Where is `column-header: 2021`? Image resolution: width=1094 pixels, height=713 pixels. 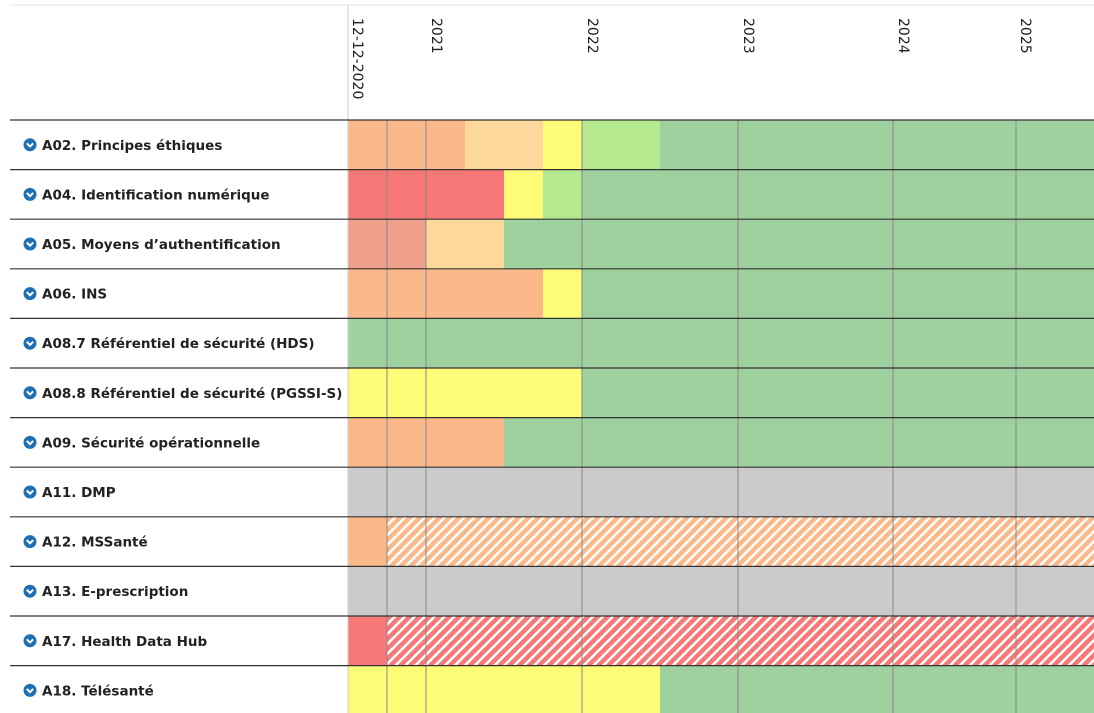
column-header: 2021 is located at coordinates (436, 36).